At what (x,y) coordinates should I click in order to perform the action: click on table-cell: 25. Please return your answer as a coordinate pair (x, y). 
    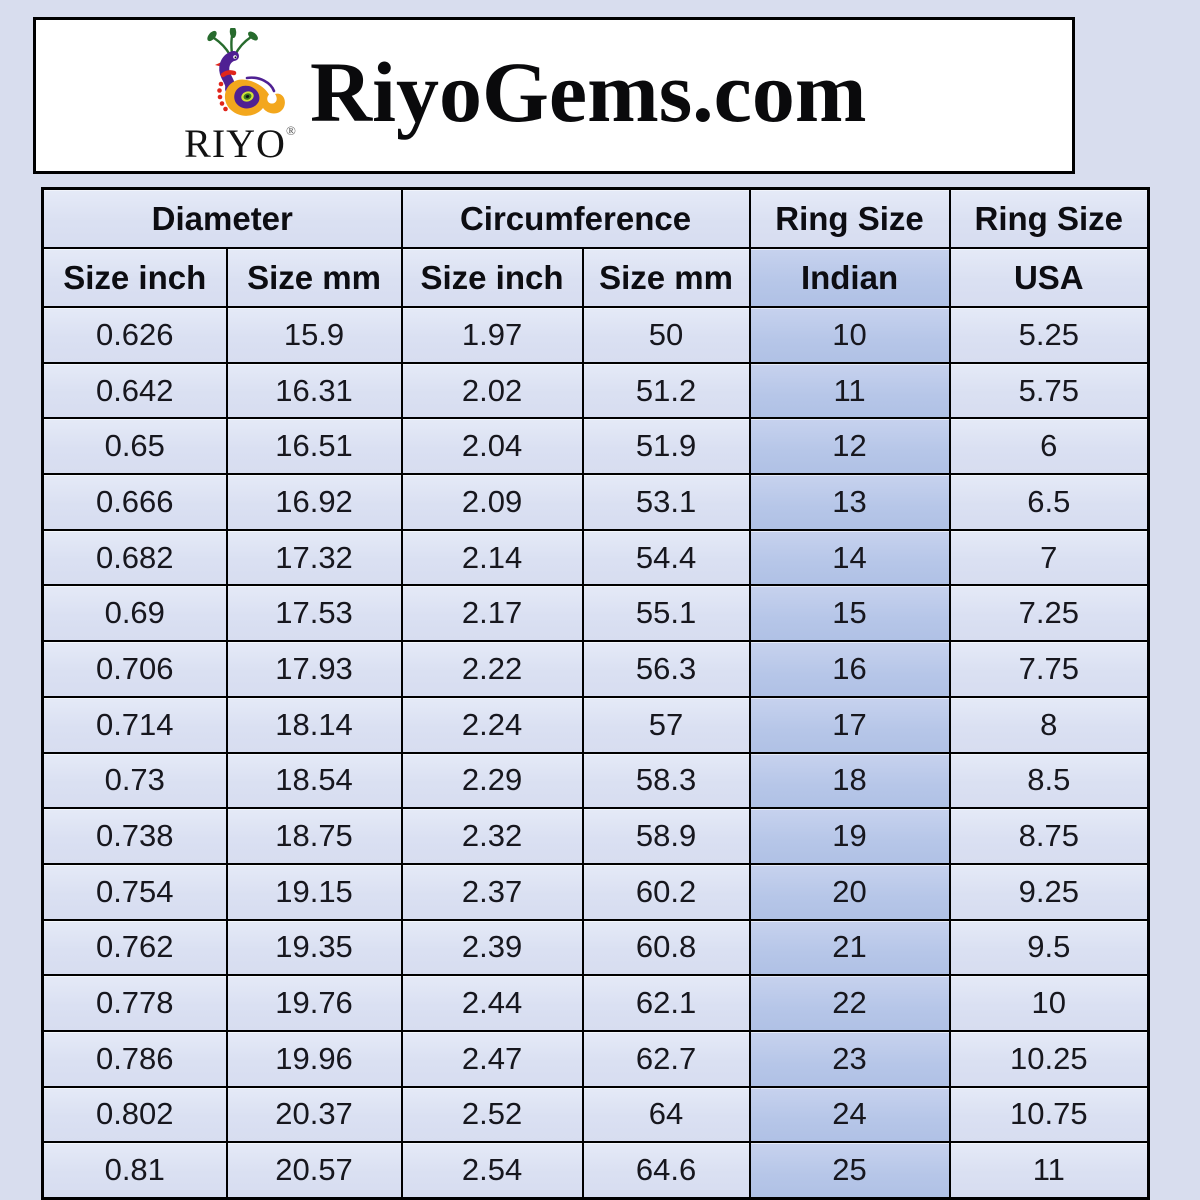
    Looking at the image, I should click on (849, 1170).